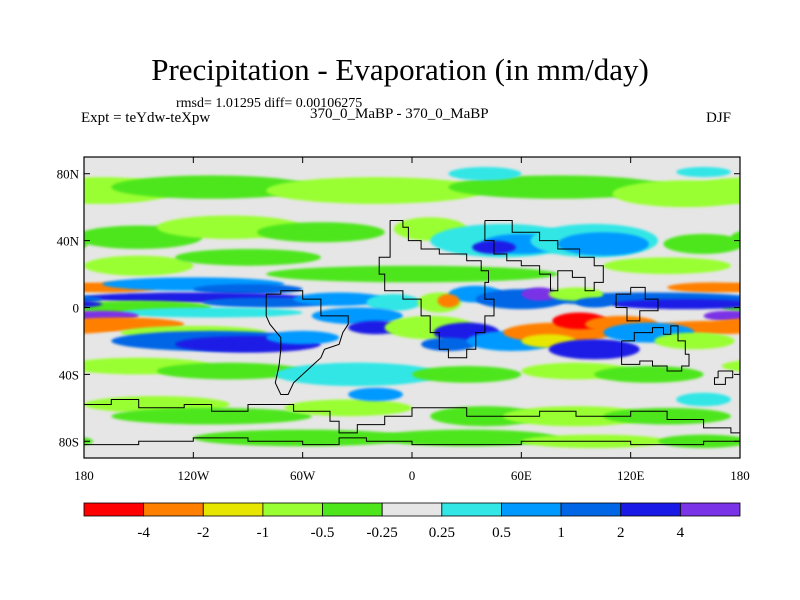 This screenshot has height=600, width=800. What do you see at coordinates (76, 308) in the screenshot?
I see `y-tick-label: 0` at bounding box center [76, 308].